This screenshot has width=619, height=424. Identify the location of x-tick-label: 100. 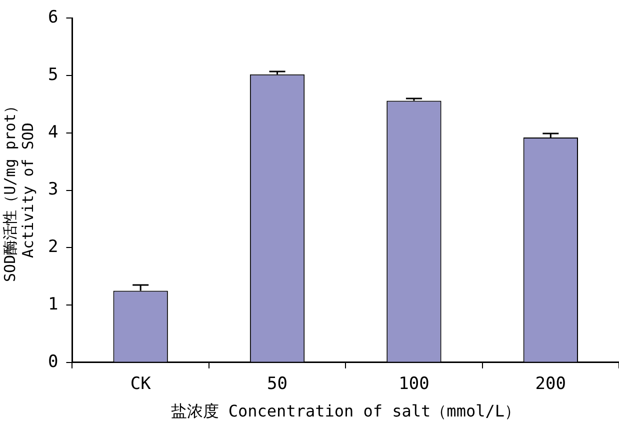
(414, 384).